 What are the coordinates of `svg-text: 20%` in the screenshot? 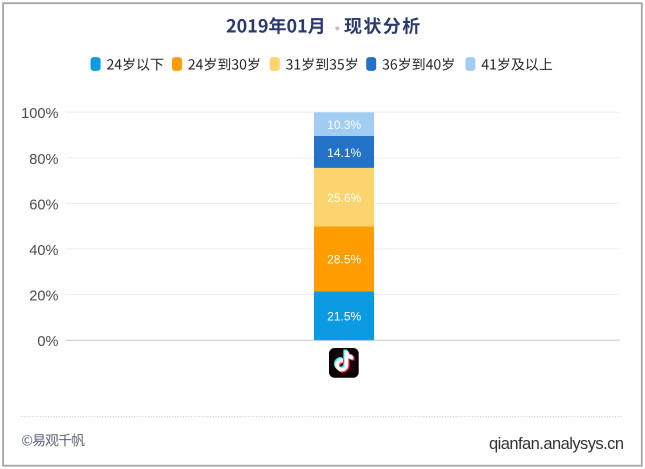 It's located at (43, 297).